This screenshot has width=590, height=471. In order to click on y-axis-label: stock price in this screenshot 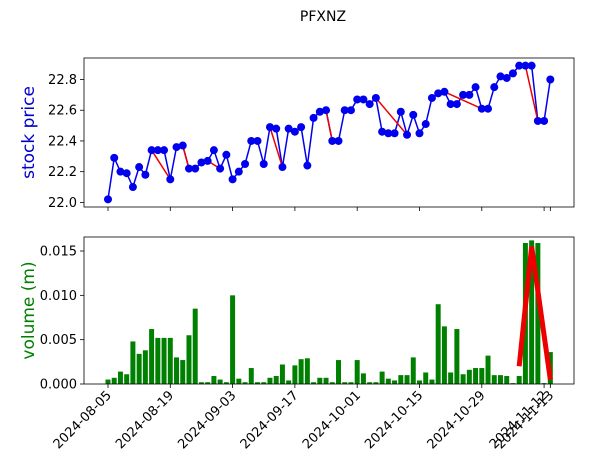, I will do `click(29, 132)`.